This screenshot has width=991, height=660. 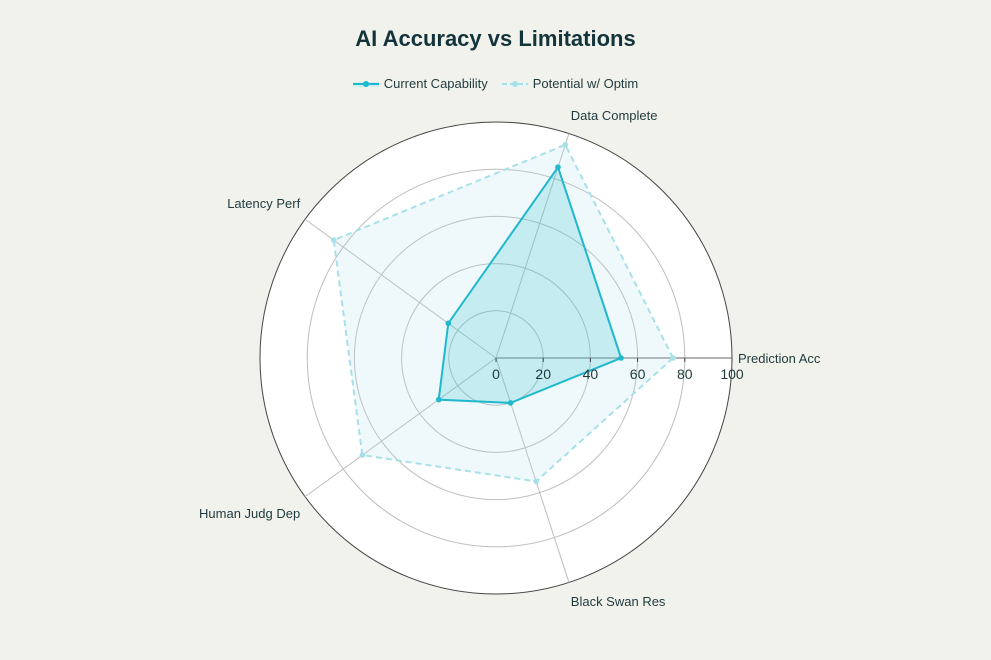 What do you see at coordinates (779, 358) in the screenshot?
I see `axis-label: Prediction Acc` at bounding box center [779, 358].